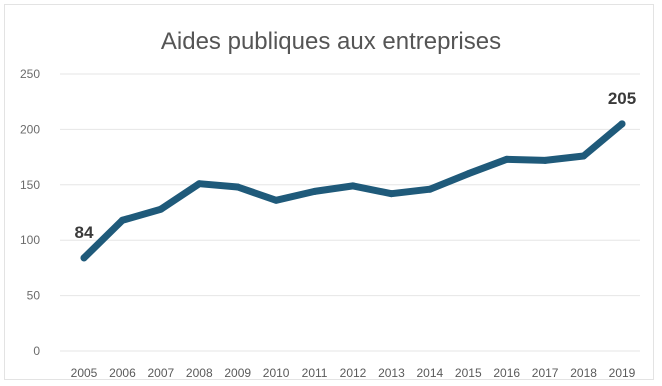  What do you see at coordinates (430, 373) in the screenshot?
I see `x-tick-label: 2014` at bounding box center [430, 373].